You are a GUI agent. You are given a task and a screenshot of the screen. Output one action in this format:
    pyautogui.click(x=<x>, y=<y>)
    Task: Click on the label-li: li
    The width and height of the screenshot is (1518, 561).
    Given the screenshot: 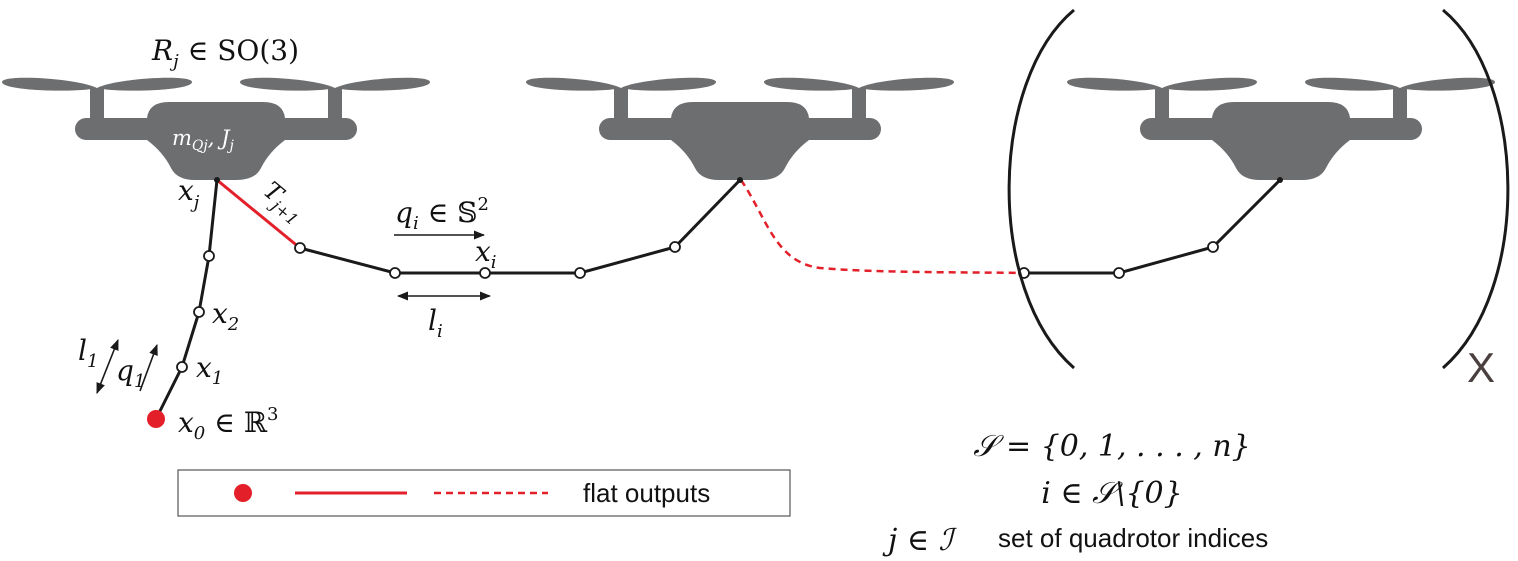 What is the action you would take?
    pyautogui.click(x=435, y=323)
    